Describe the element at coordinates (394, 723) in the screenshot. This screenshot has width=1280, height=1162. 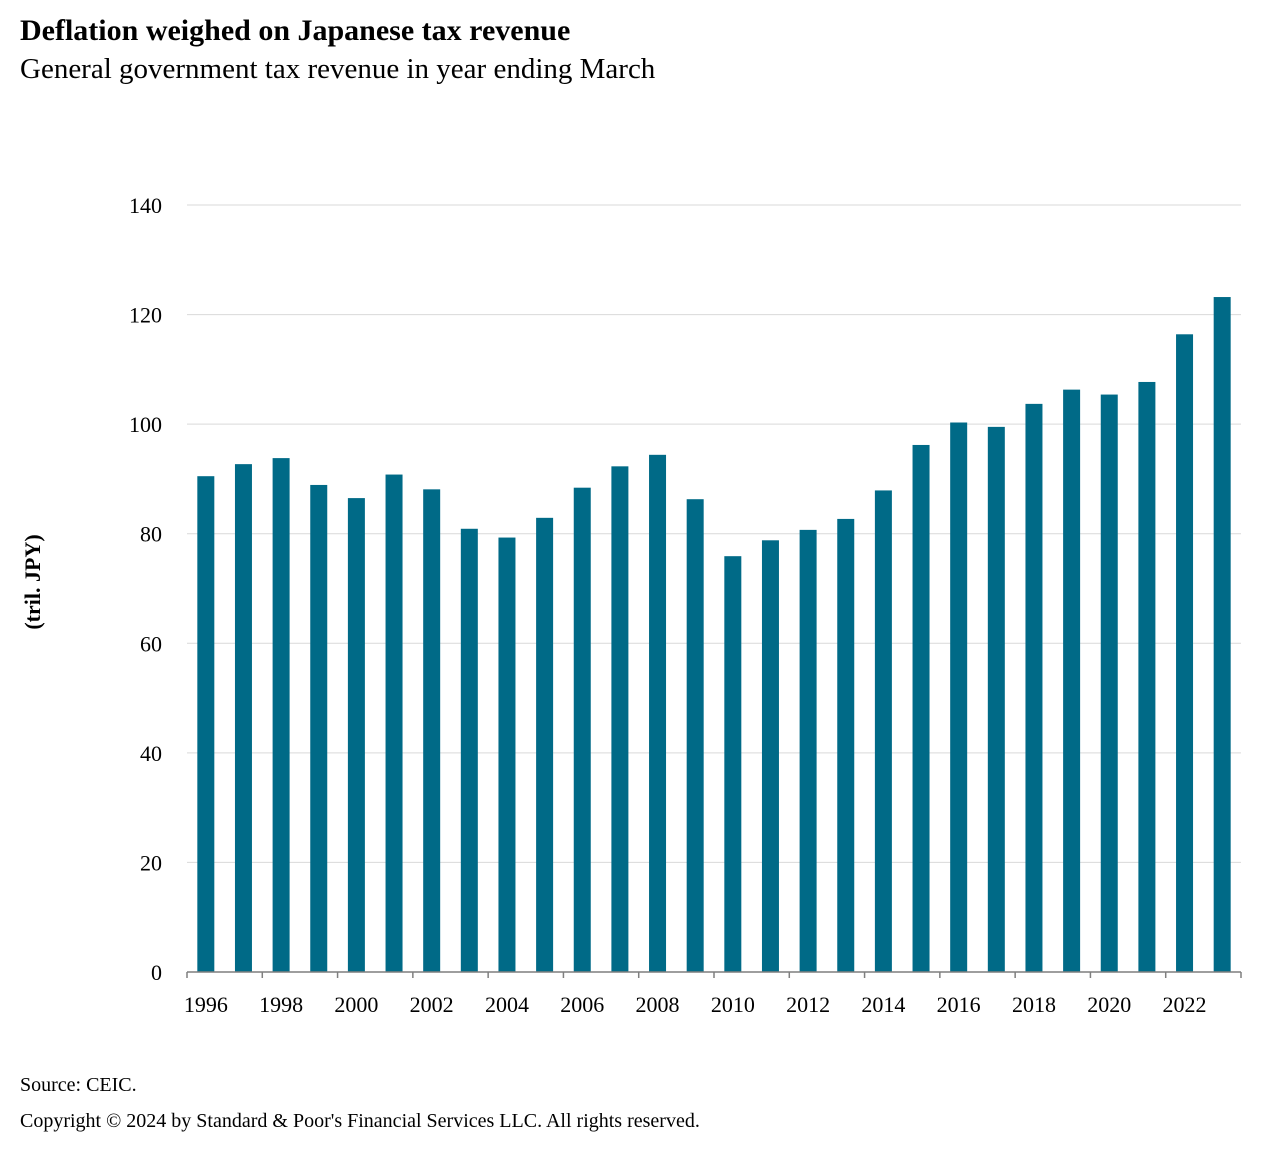
I see `bar-2001` at that location.